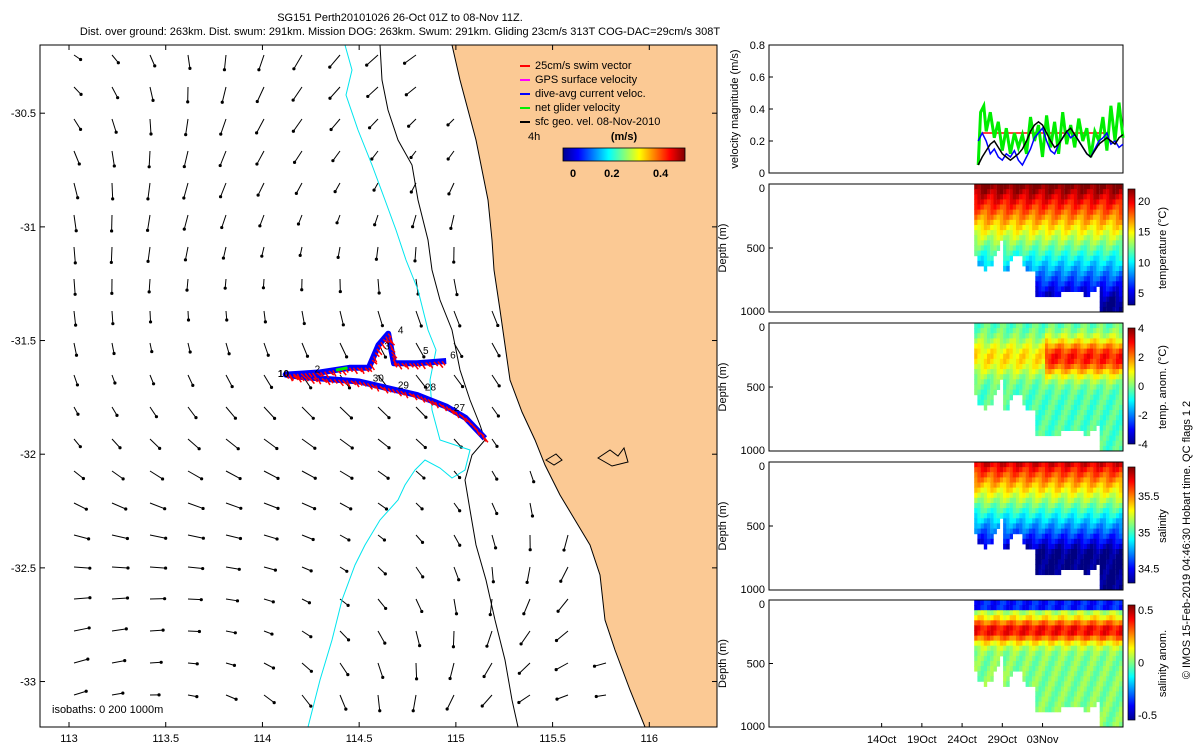  I want to click on map-x-tick-label: 115, so click(456, 739).